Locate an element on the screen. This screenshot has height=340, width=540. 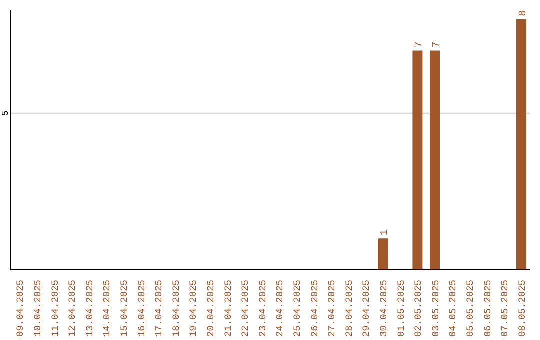
data-label: 8 is located at coordinates (524, 13).